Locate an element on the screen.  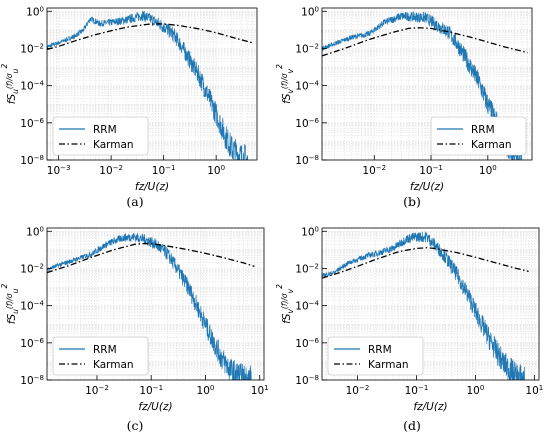
panel-caption: (c) is located at coordinates (135, 425).